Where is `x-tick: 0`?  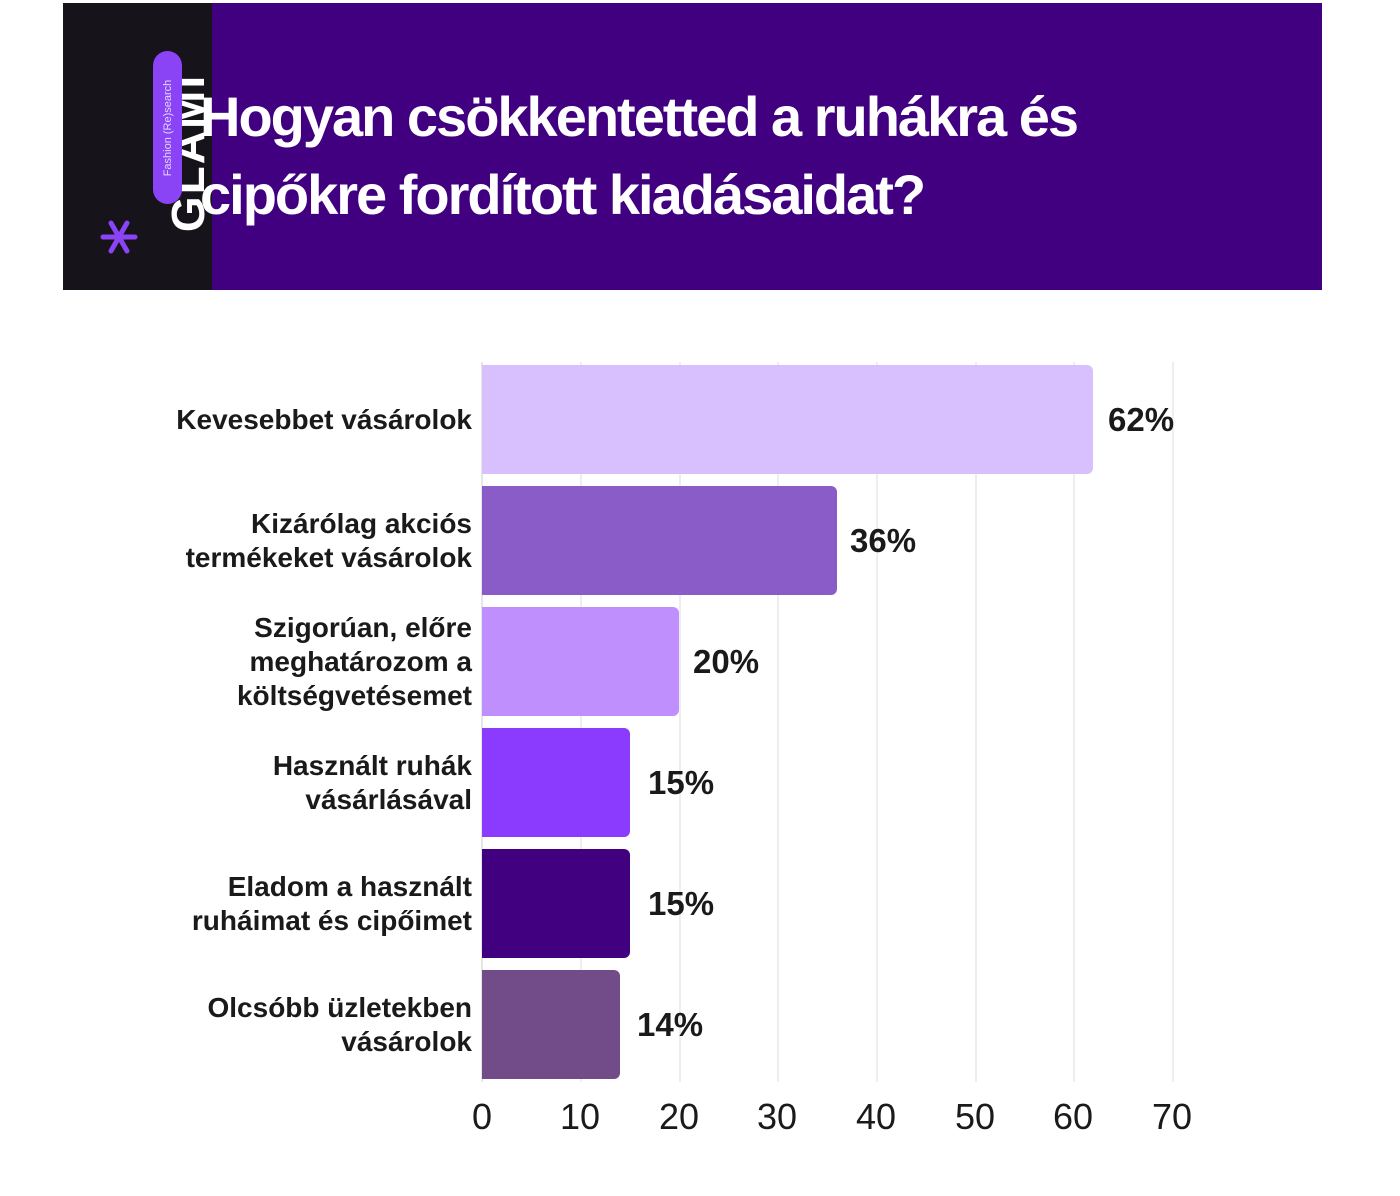 x-tick: 0 is located at coordinates (482, 1116).